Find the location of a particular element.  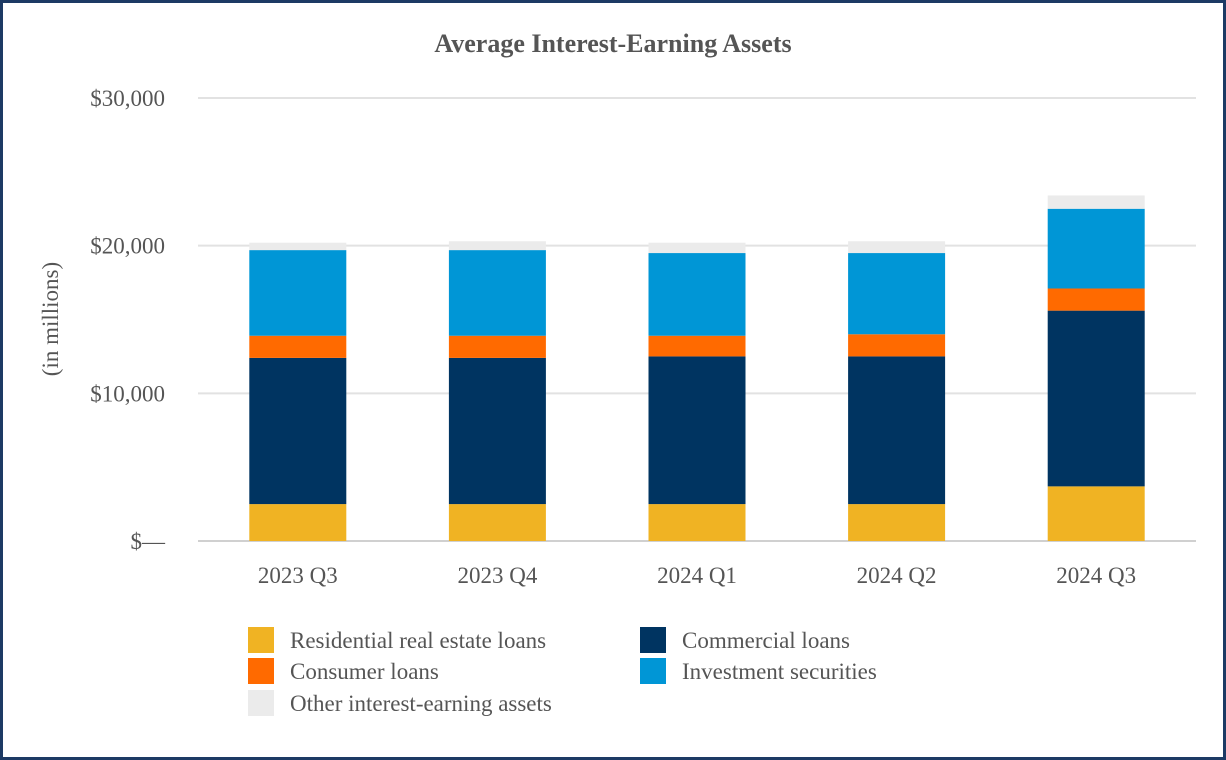

y-axis-label: (in millions) is located at coordinates (50, 319).